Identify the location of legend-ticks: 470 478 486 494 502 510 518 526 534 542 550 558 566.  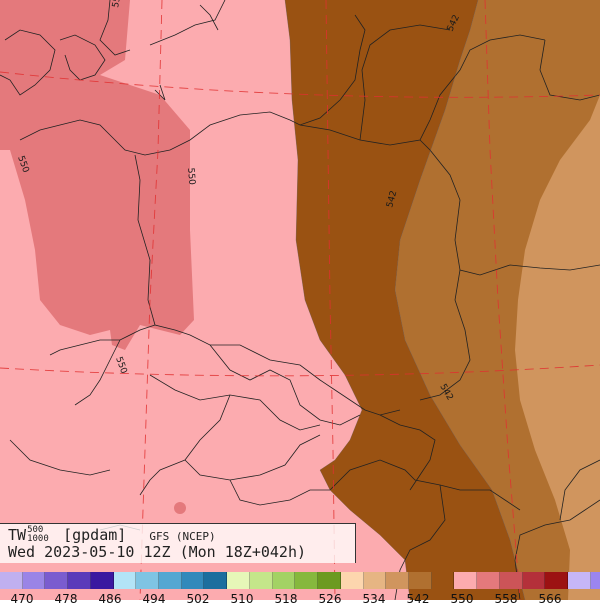
(300, 599).